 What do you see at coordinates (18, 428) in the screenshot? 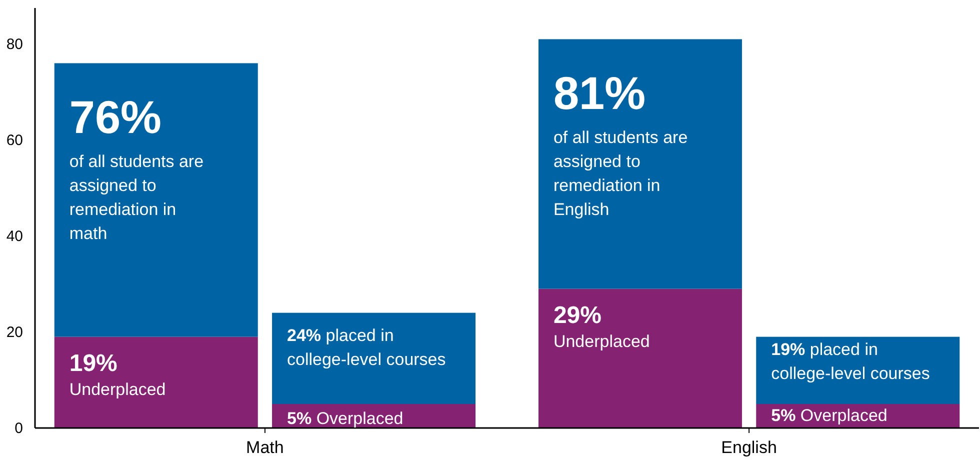
I see `y-tick-label: 0` at bounding box center [18, 428].